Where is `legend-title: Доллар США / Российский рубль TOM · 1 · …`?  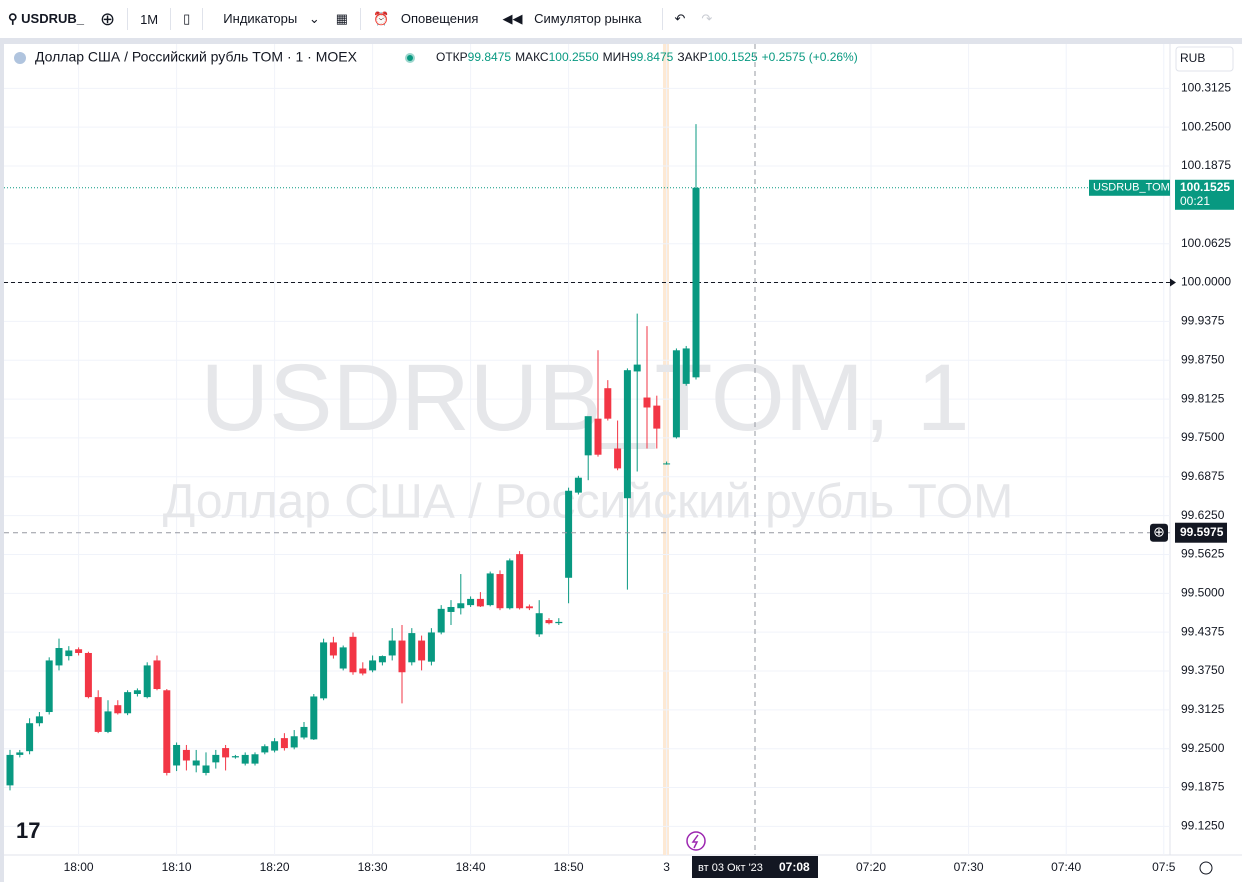
legend-title: Доллар США / Российский рубль TOM · 1 · … is located at coordinates (196, 57).